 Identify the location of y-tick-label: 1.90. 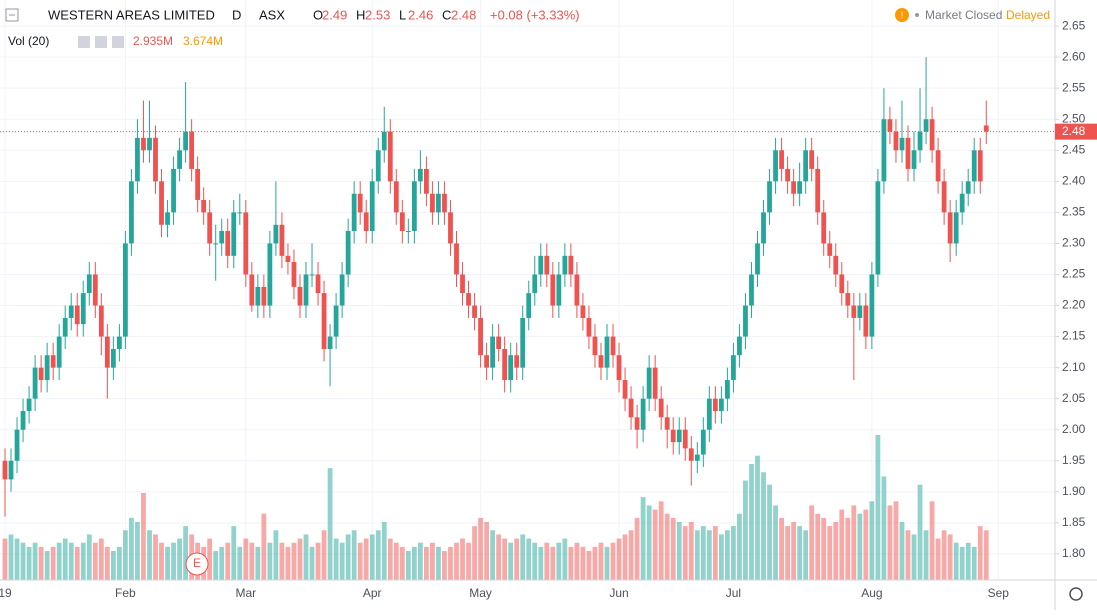
(1074, 491).